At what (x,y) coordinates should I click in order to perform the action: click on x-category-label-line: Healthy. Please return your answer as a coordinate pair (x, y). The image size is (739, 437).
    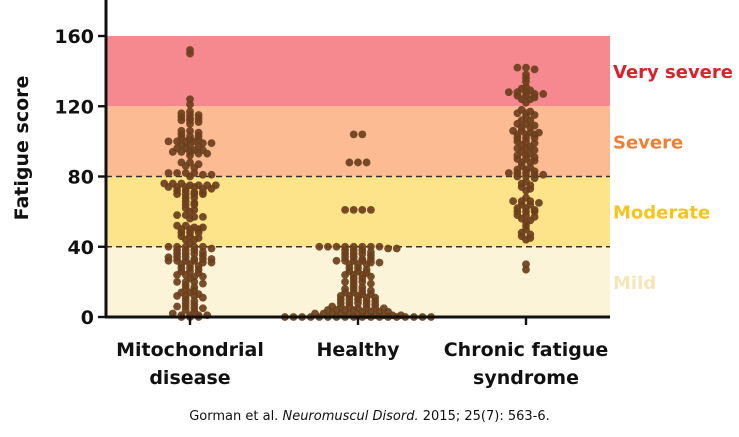
    Looking at the image, I should click on (358, 350).